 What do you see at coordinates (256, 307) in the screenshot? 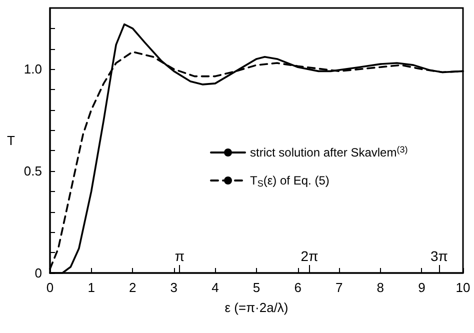
I see `x-axis-title: ε (=π·2a/λ)` at bounding box center [256, 307].